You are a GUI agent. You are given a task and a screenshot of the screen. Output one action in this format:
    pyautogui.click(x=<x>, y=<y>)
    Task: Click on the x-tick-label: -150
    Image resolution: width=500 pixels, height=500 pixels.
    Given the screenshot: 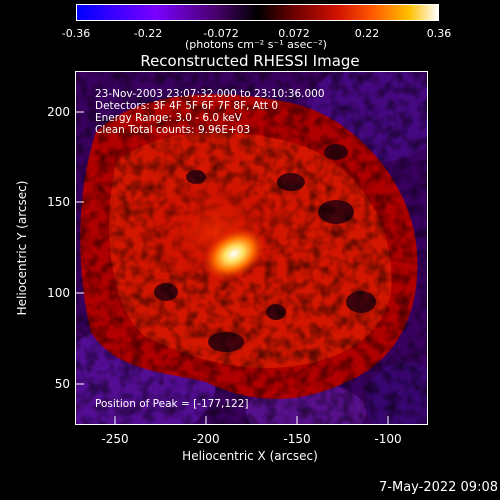 What is the action you would take?
    pyautogui.click(x=297, y=439)
    